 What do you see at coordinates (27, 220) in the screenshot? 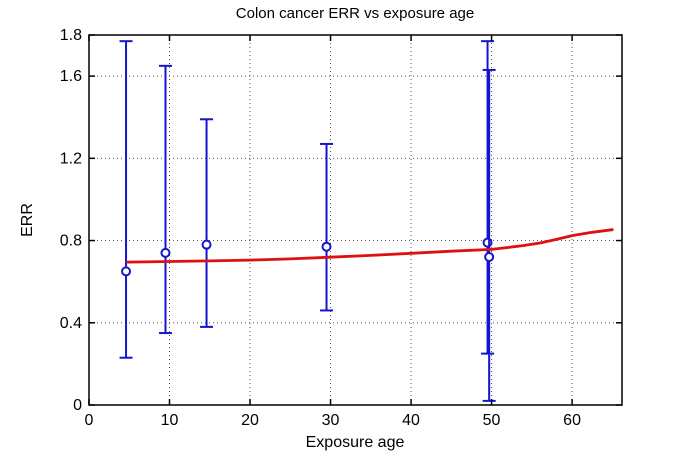
I see `y-axis-label: ERR` at bounding box center [27, 220].